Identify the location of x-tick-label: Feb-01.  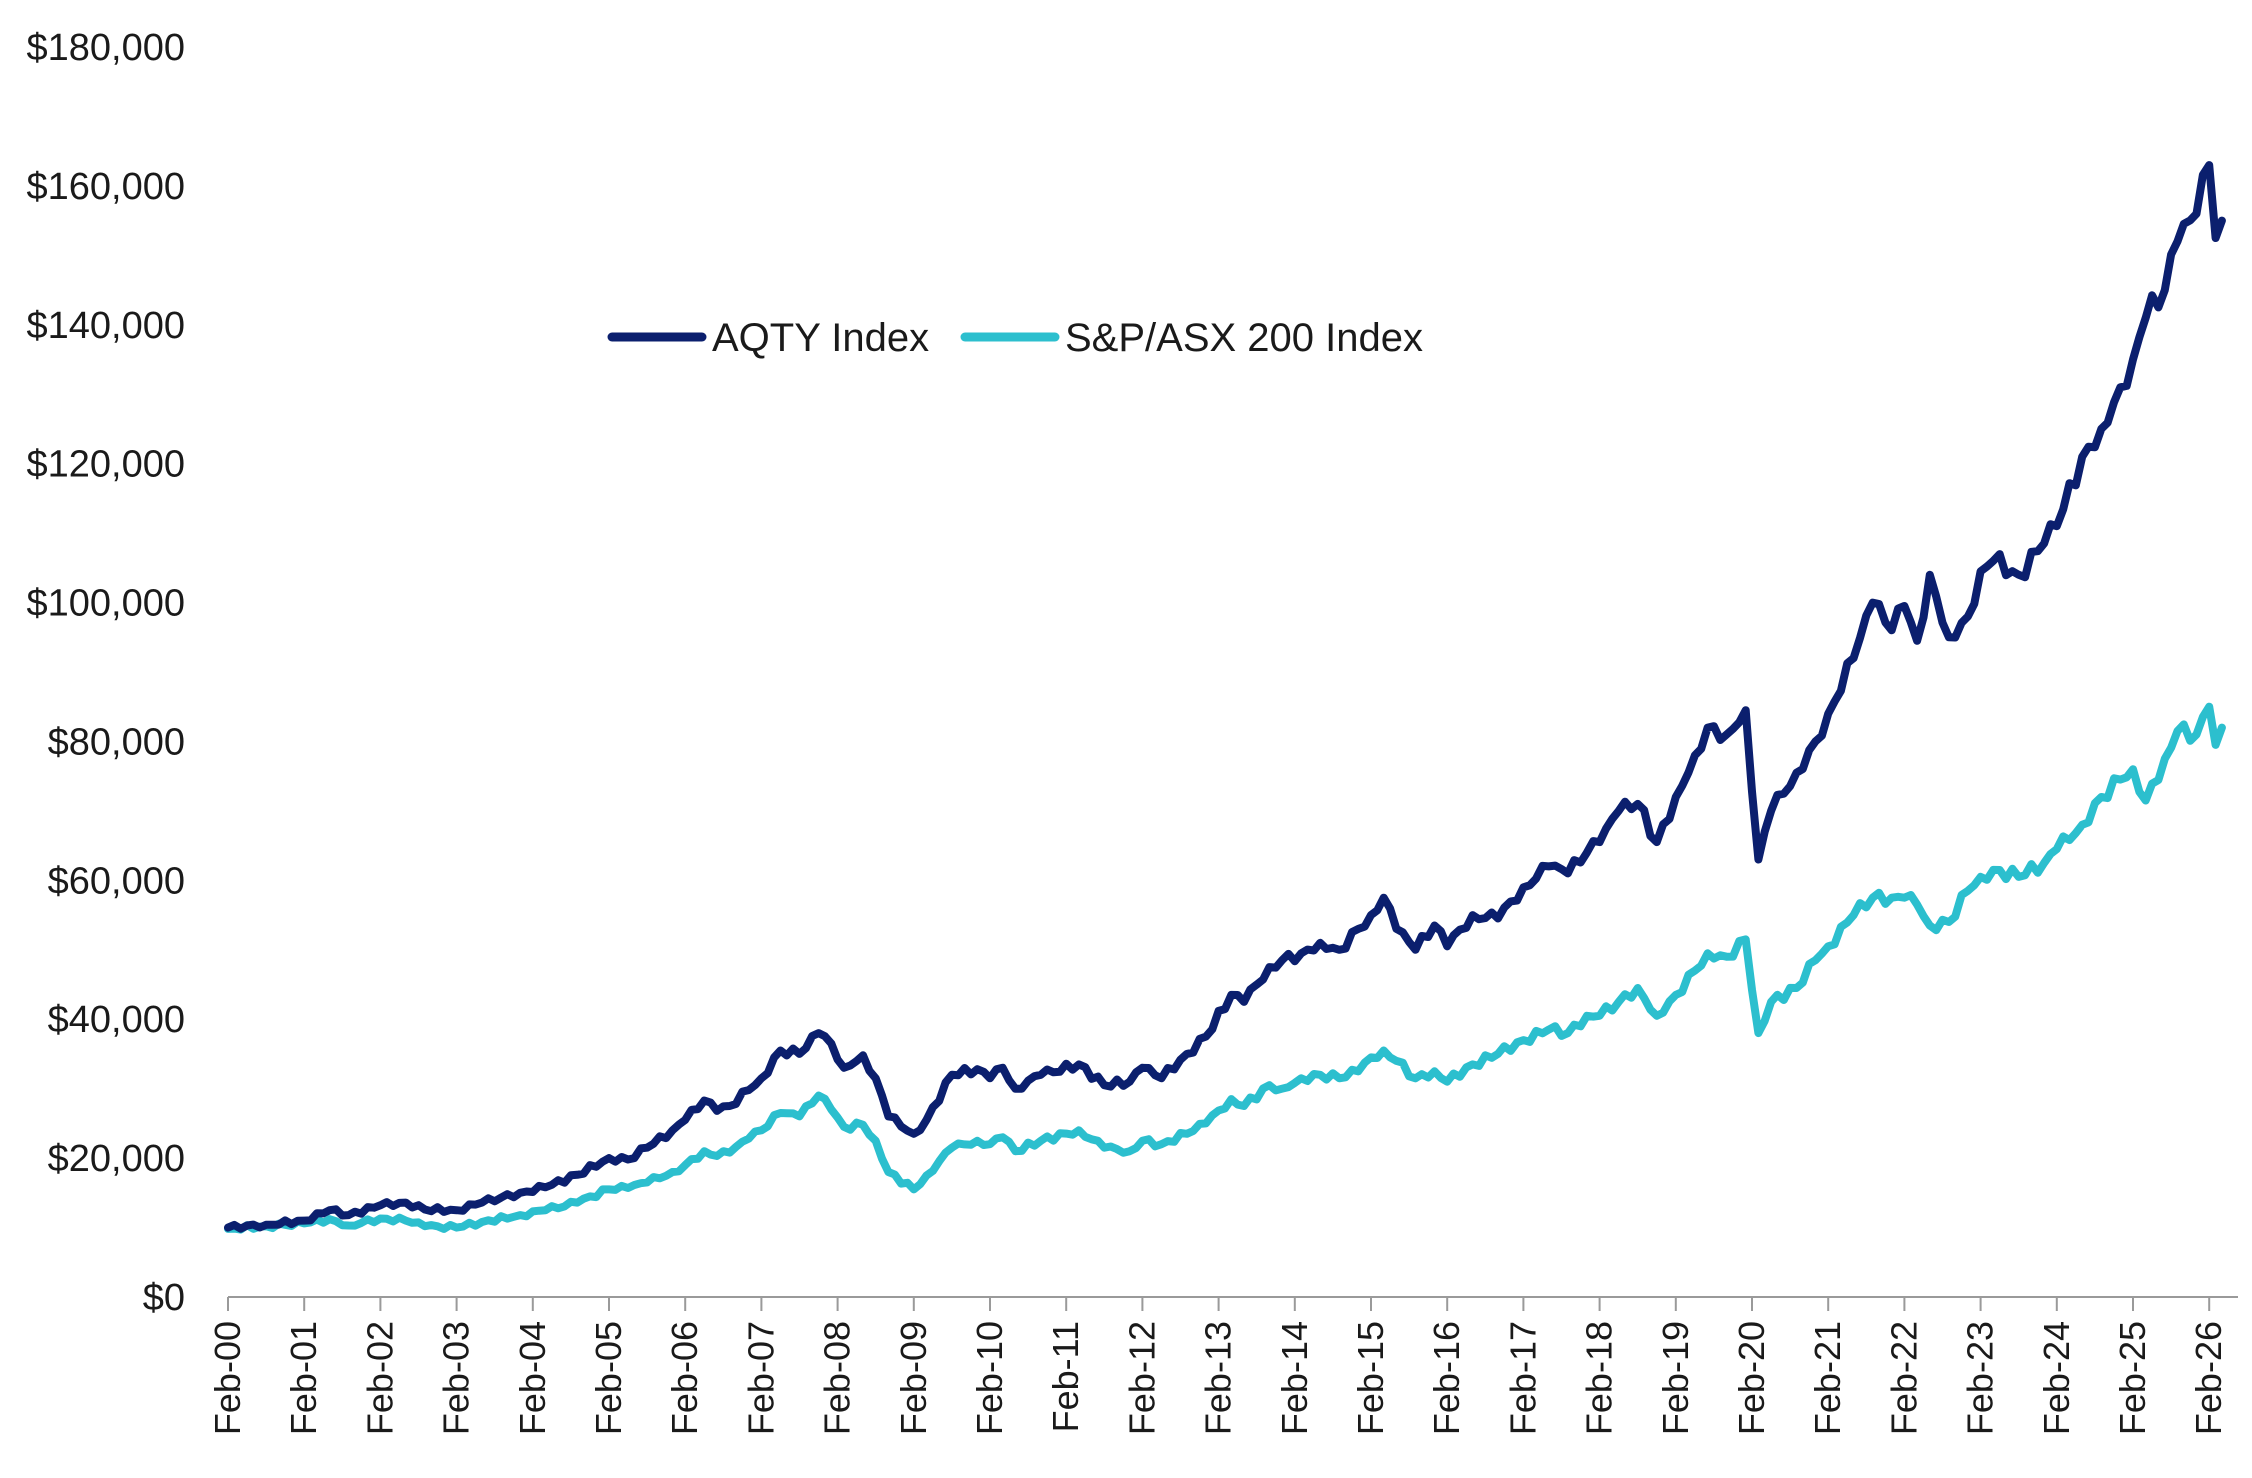
(303, 1378).